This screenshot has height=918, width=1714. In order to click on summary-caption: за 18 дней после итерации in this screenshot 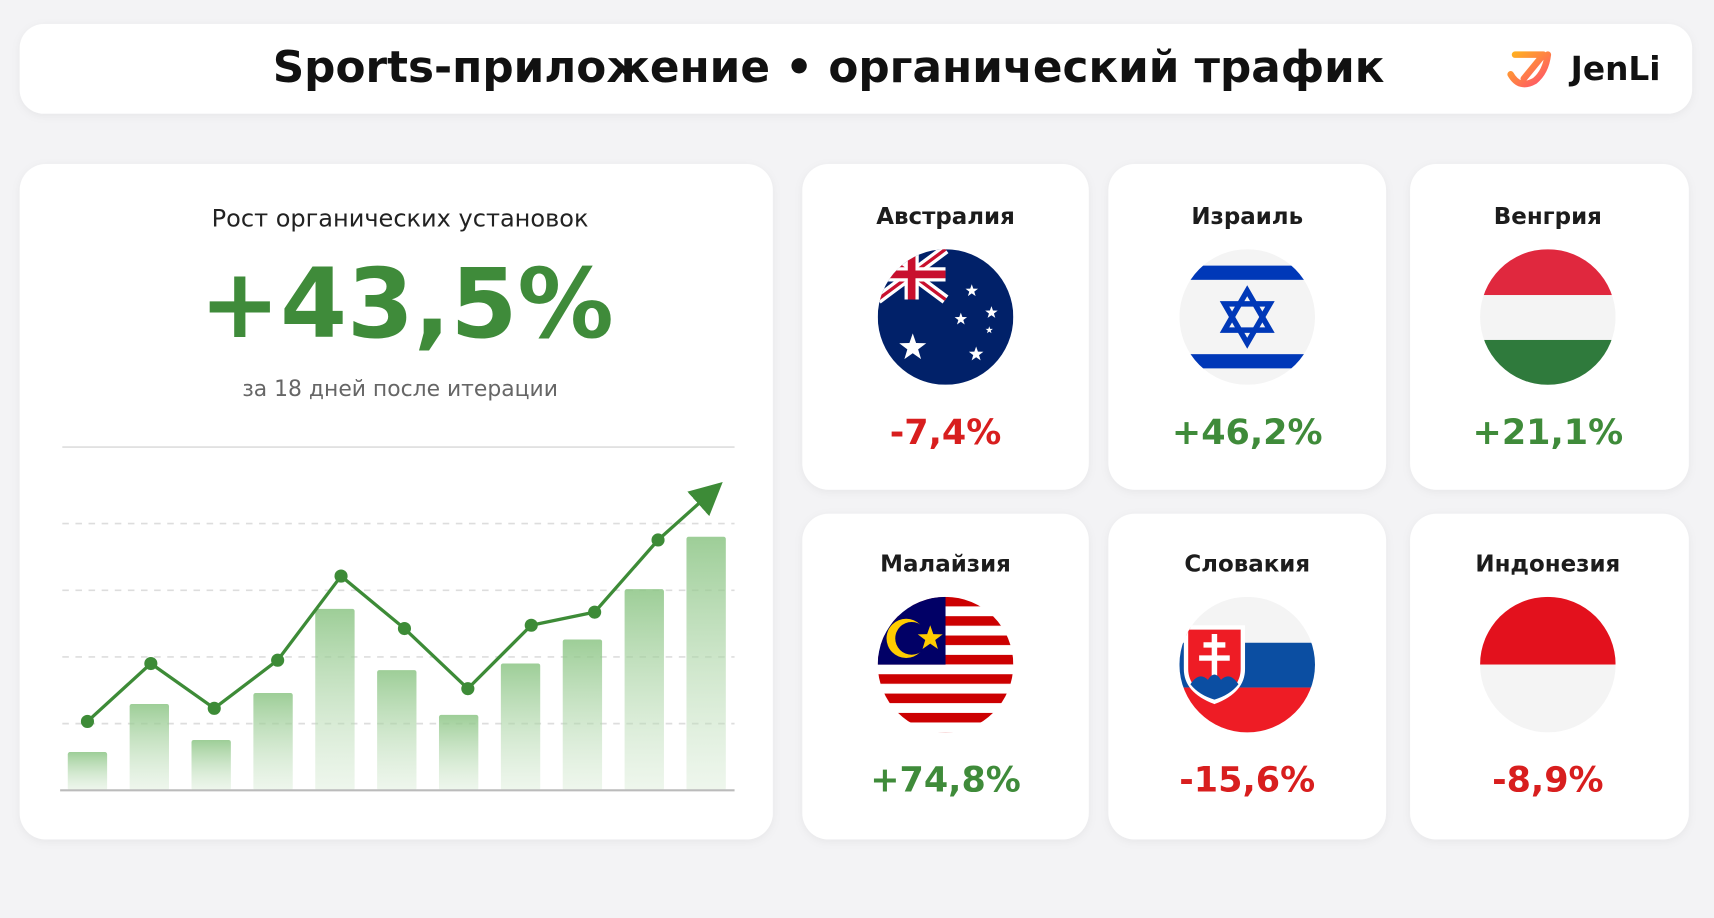, I will do `click(400, 389)`.